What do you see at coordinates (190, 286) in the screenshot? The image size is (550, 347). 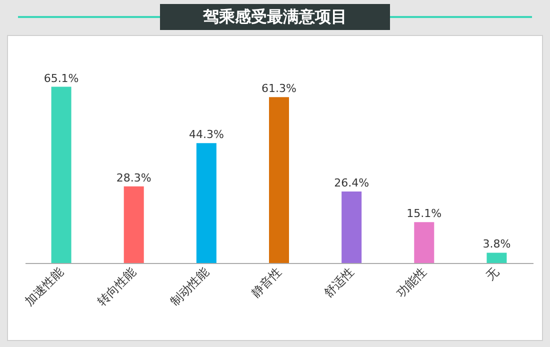 I see `x-tick-label: 制动性能` at bounding box center [190, 286].